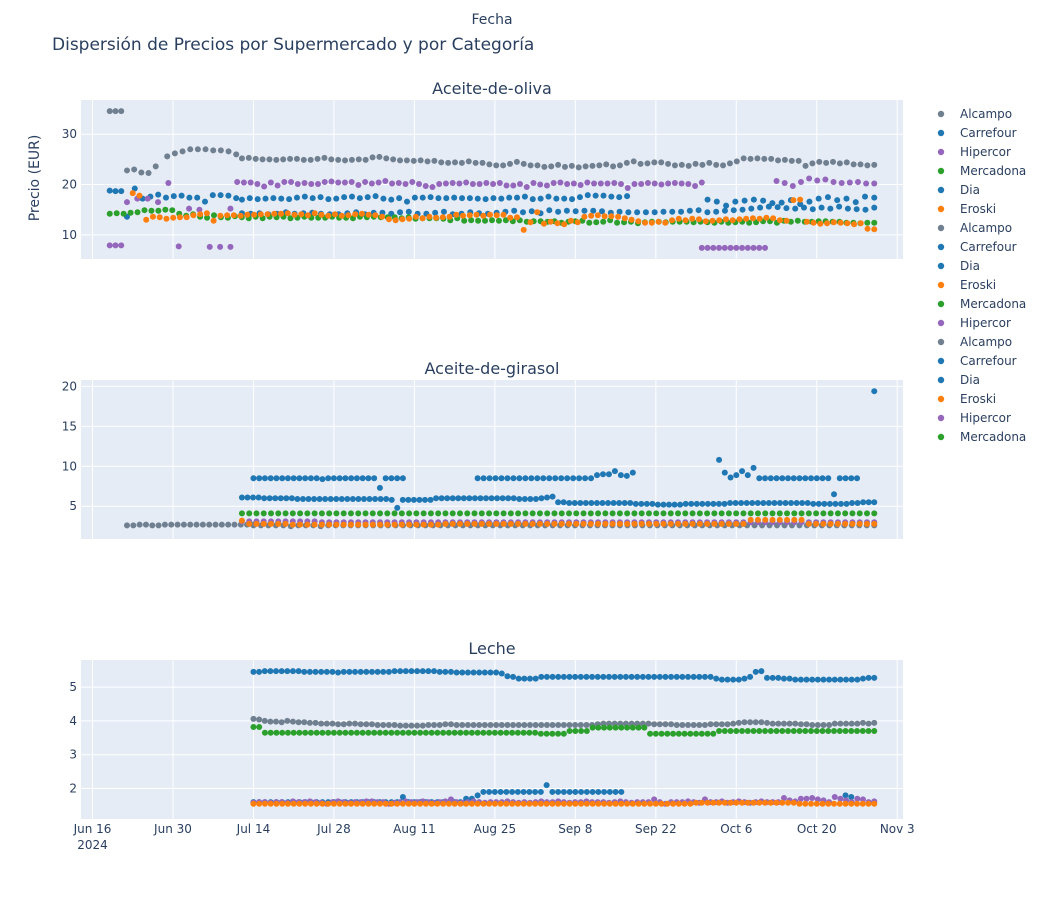 The width and height of the screenshot is (1043, 900). I want to click on data-points, so click(492, 179).